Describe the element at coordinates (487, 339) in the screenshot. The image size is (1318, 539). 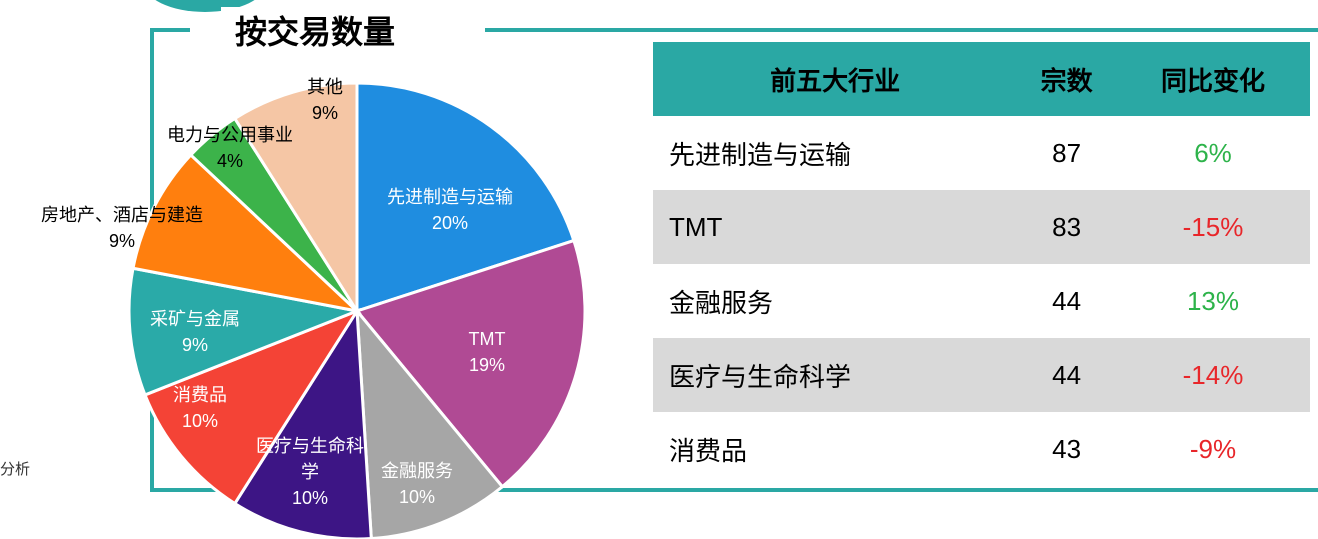
I see `slice-name: TMT` at that location.